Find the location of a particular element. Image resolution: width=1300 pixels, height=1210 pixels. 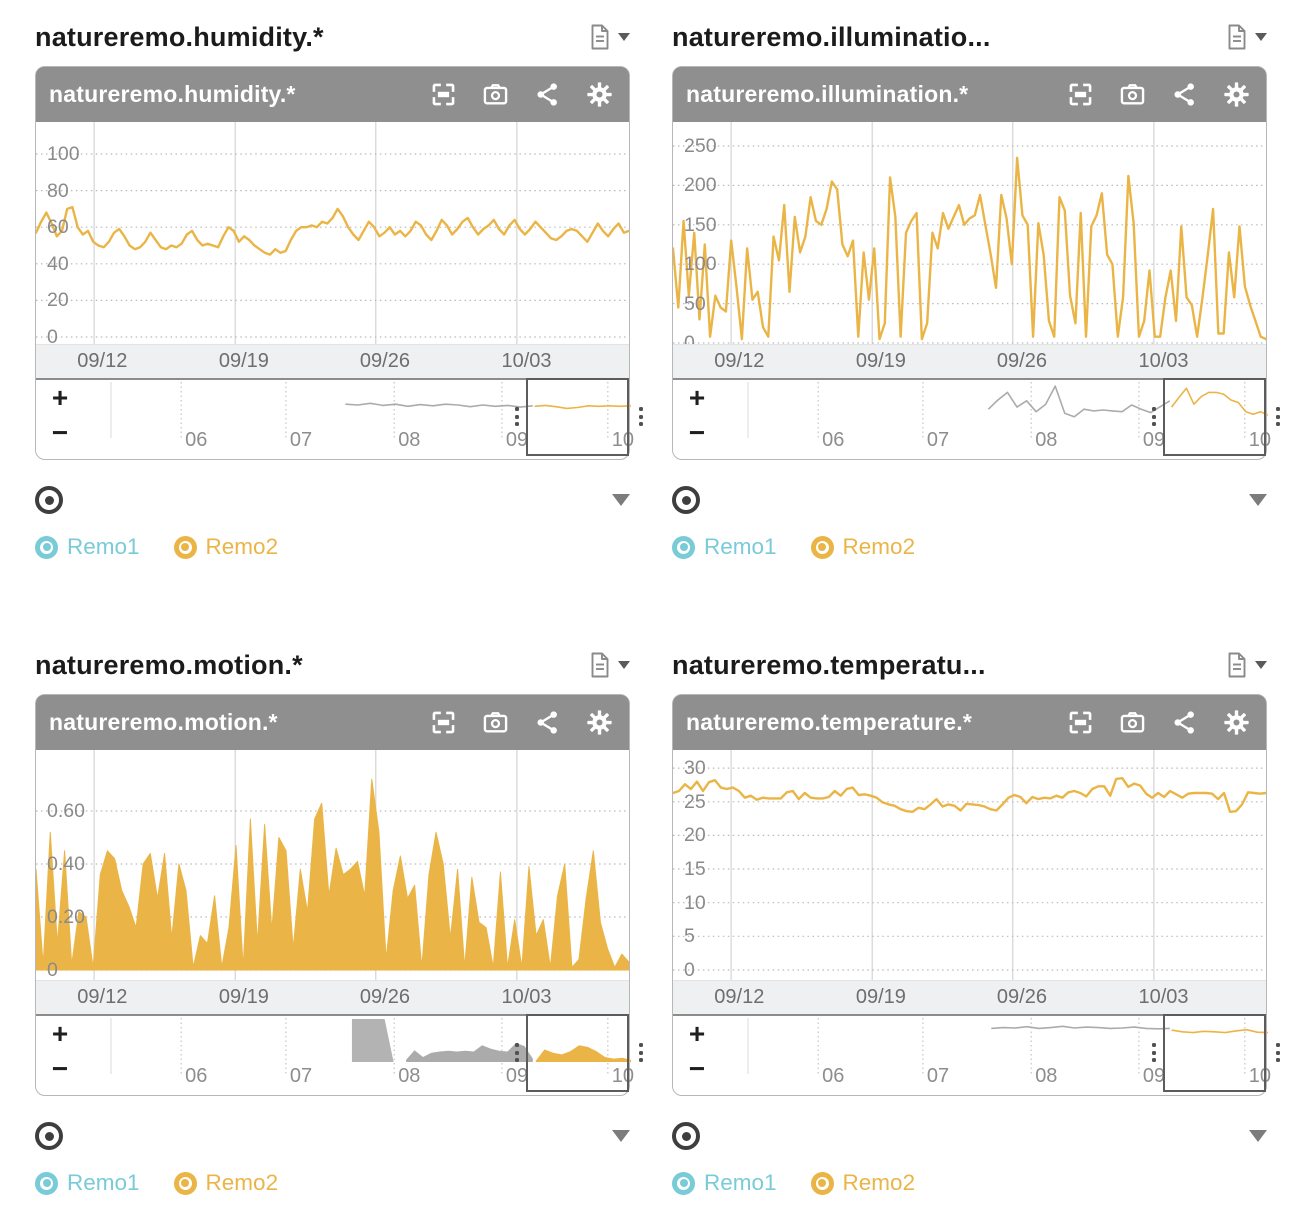

card-title-row: natureremo.humidity.* is located at coordinates (332, 37).